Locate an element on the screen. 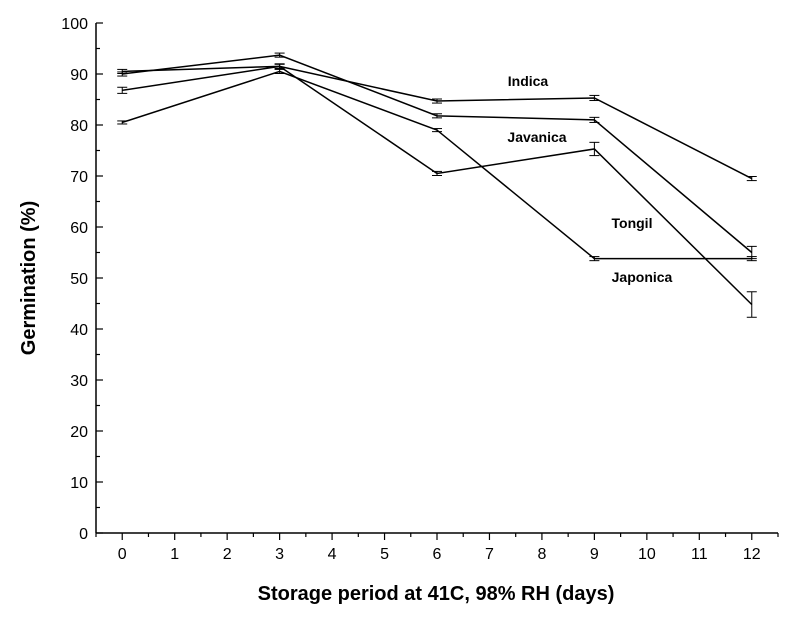  x-tick-label: 1 is located at coordinates (174, 554).